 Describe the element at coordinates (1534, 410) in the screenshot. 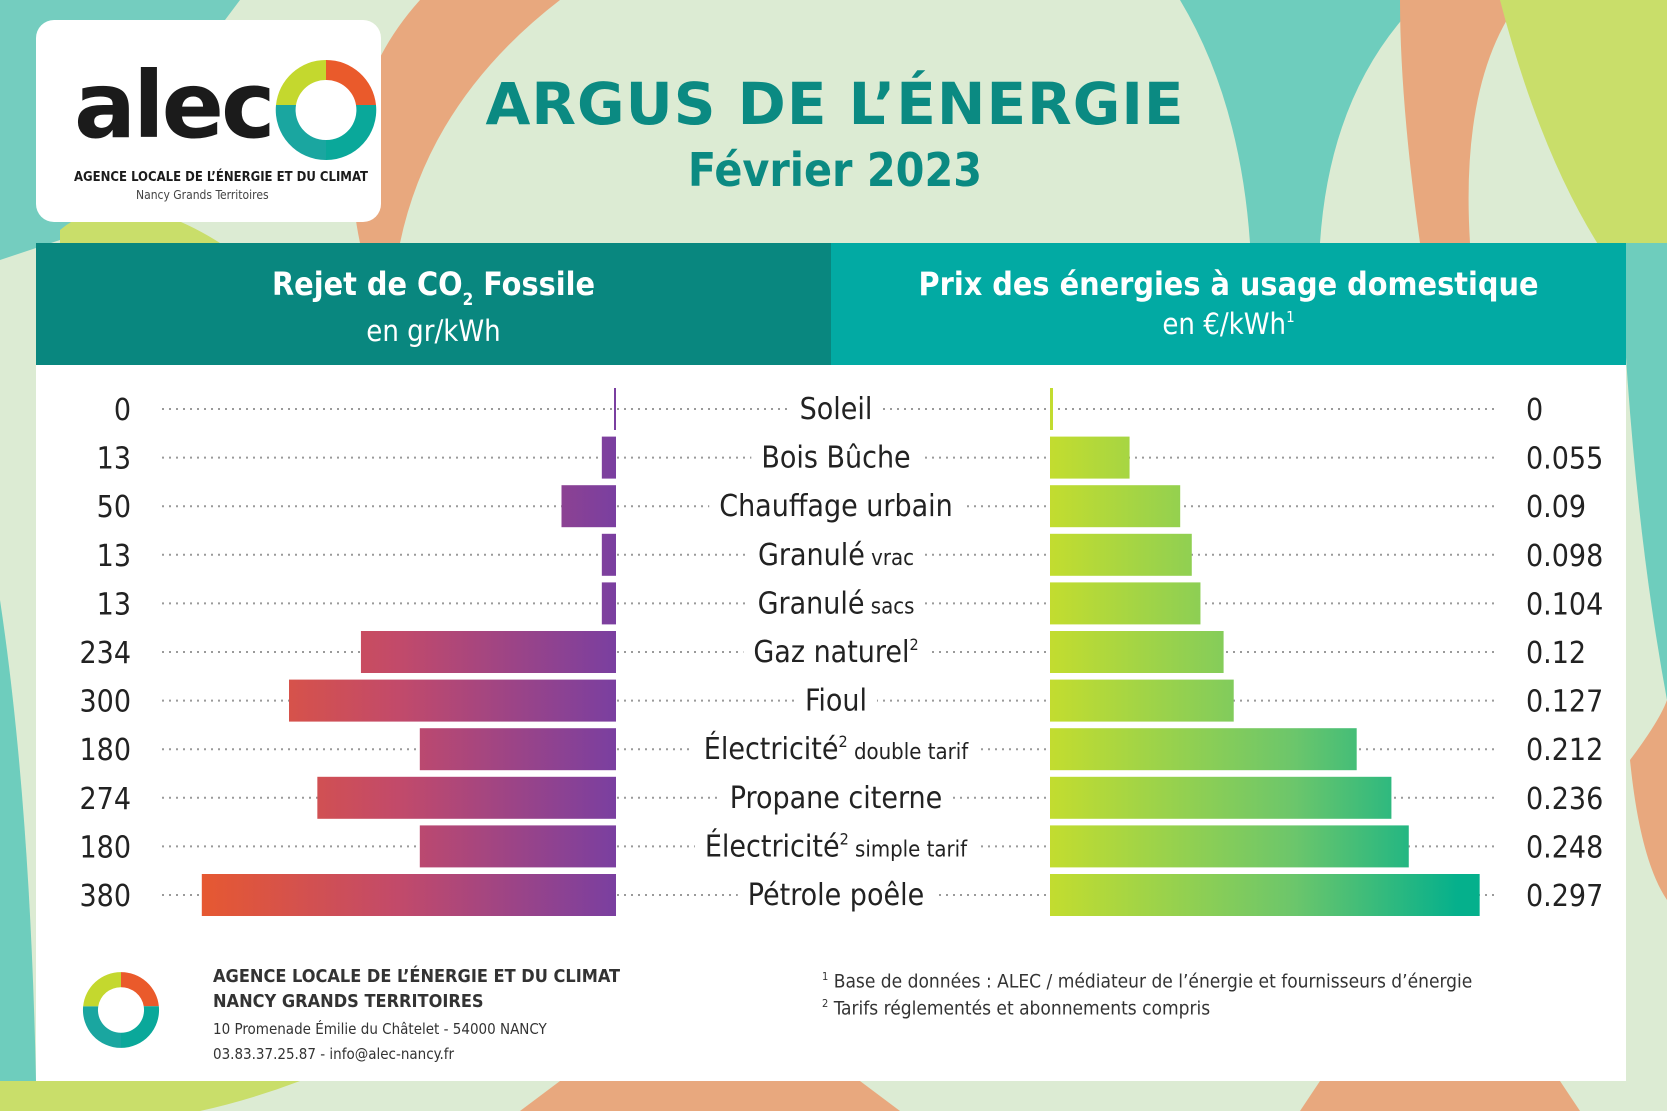

I see `price-value-label: 0` at that location.